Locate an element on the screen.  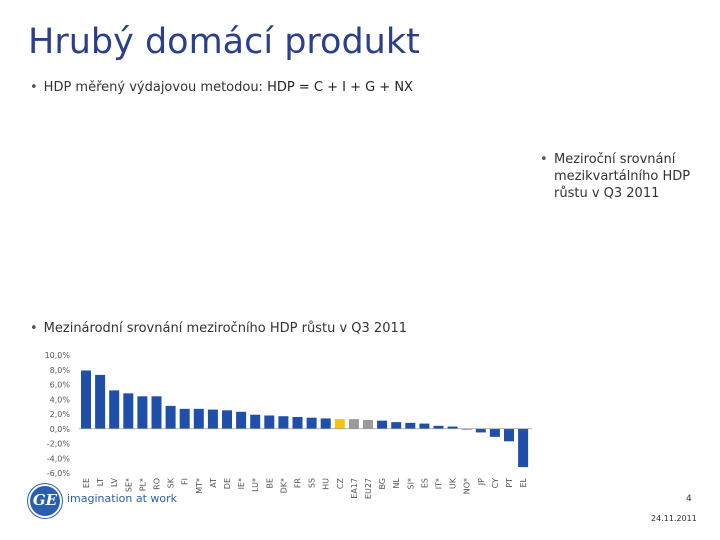
y-tick-label: 10,0% is located at coordinates (58, 355).